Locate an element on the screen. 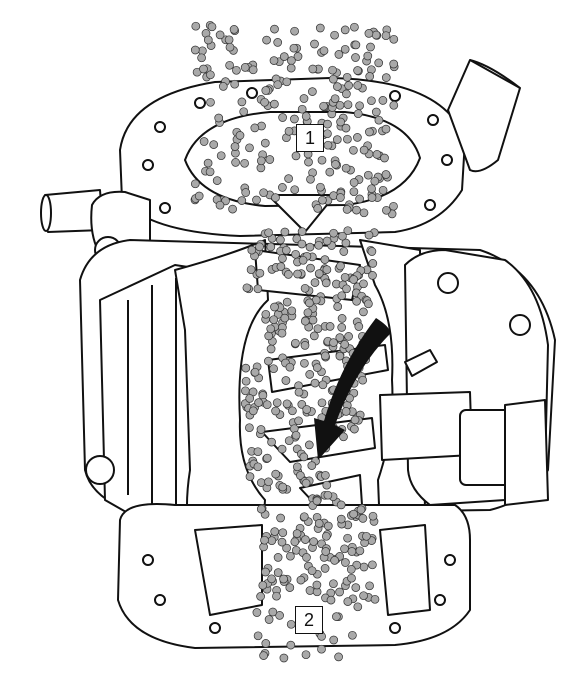 This screenshot has height=680, width=563. callout-inlet: 1 is located at coordinates (310, 138).